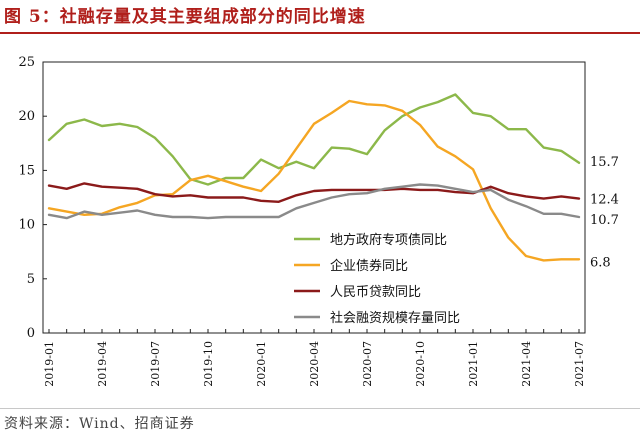  What do you see at coordinates (367, 364) in the screenshot?
I see `x-tick-label: 2020-07` at bounding box center [367, 364].